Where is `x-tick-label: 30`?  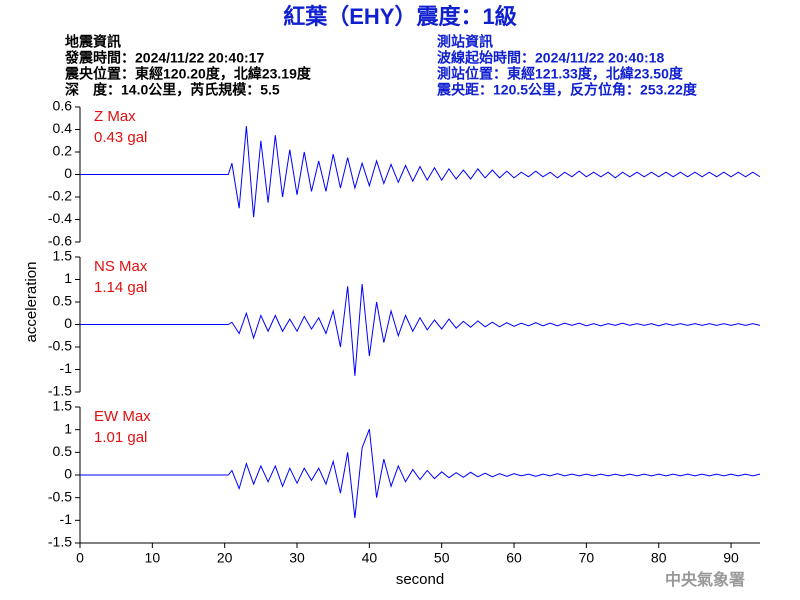
x-tick-label: 30 is located at coordinates (297, 558).